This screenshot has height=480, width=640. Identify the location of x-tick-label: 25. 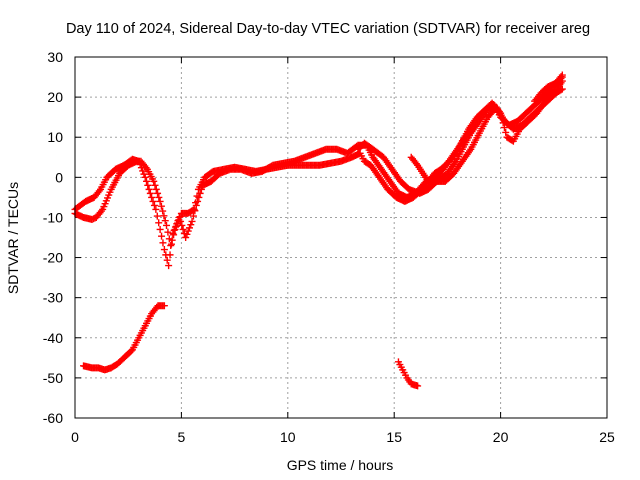
(607, 437).